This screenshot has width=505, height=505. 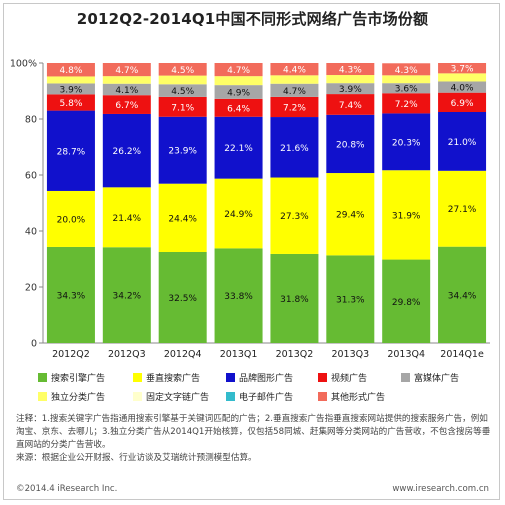 I want to click on data-label: 21.0%, so click(x=462, y=143).